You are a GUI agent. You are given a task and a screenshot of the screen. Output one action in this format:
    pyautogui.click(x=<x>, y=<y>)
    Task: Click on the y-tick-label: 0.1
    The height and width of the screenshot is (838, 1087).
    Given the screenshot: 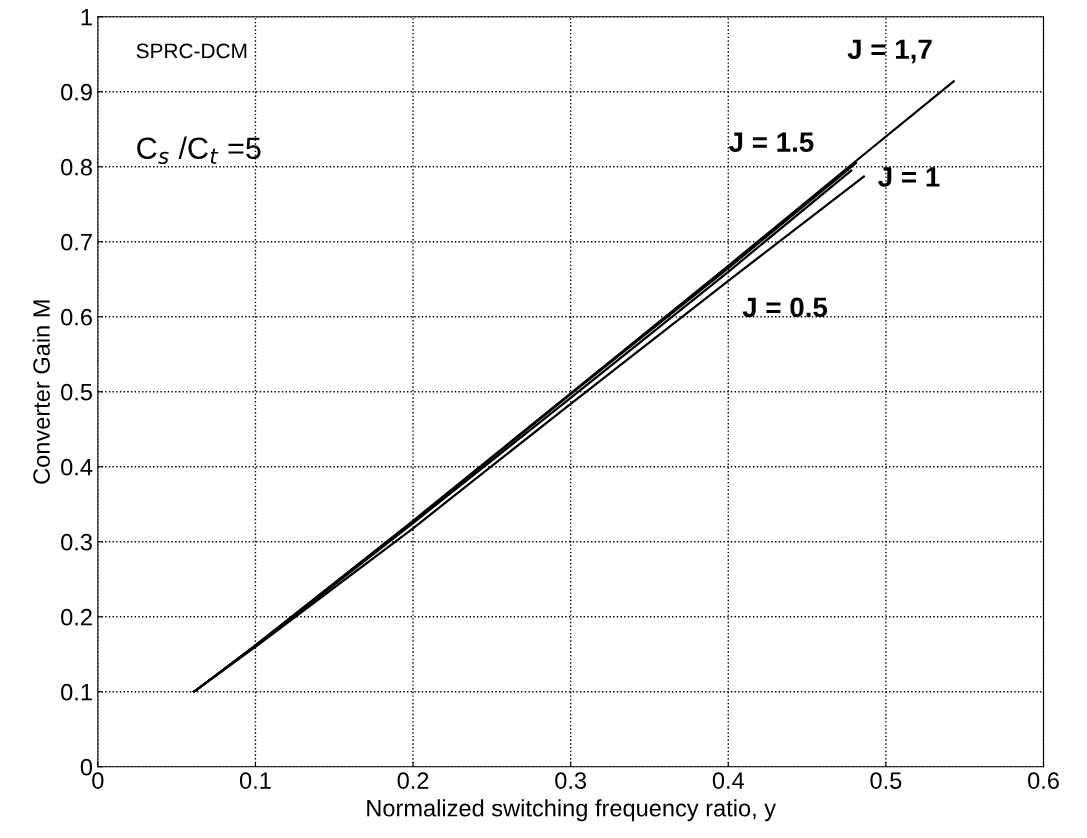 What is the action you would take?
    pyautogui.click(x=76, y=692)
    